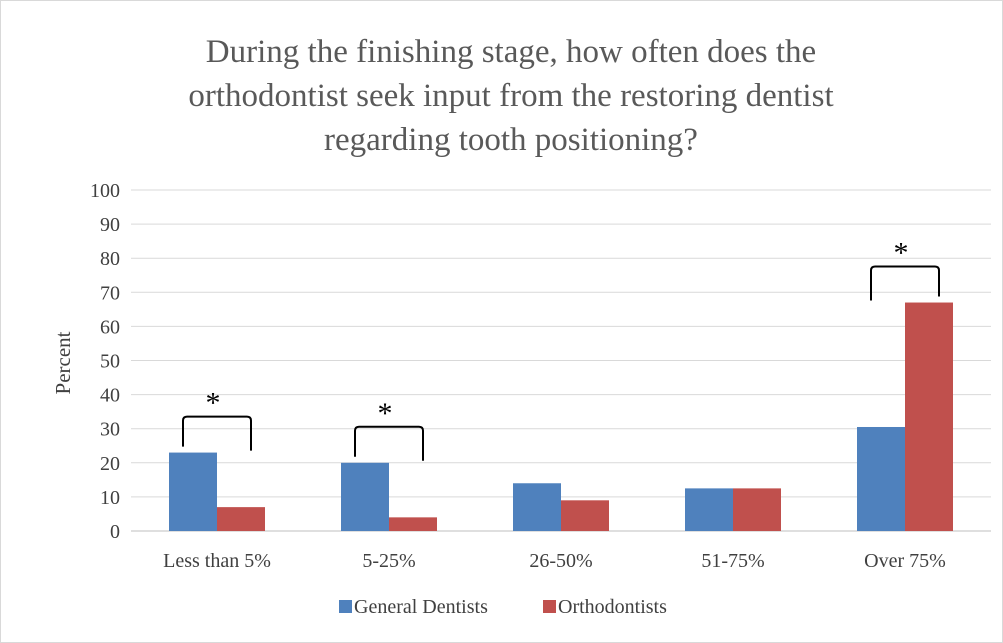 This screenshot has height=643, width=1003. I want to click on y-tick-label: 10, so click(110, 498).